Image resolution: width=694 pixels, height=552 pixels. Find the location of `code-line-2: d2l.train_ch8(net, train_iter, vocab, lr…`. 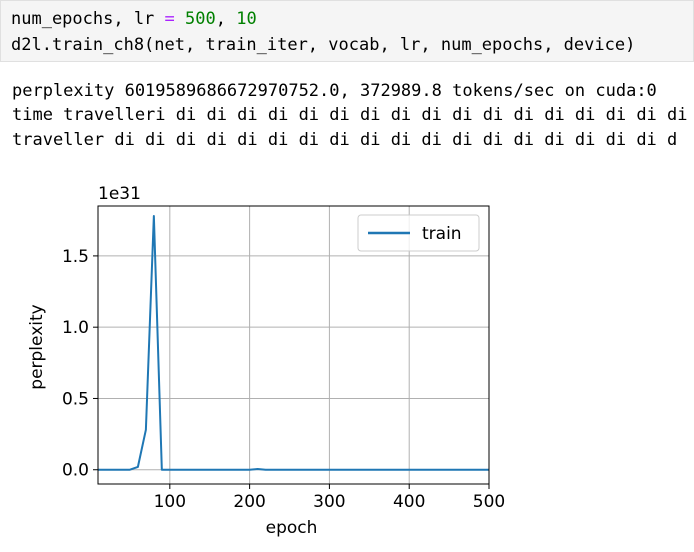

code-line-2: d2l.train_ch8(net, train_iter, vocab, lr… is located at coordinates (323, 45).